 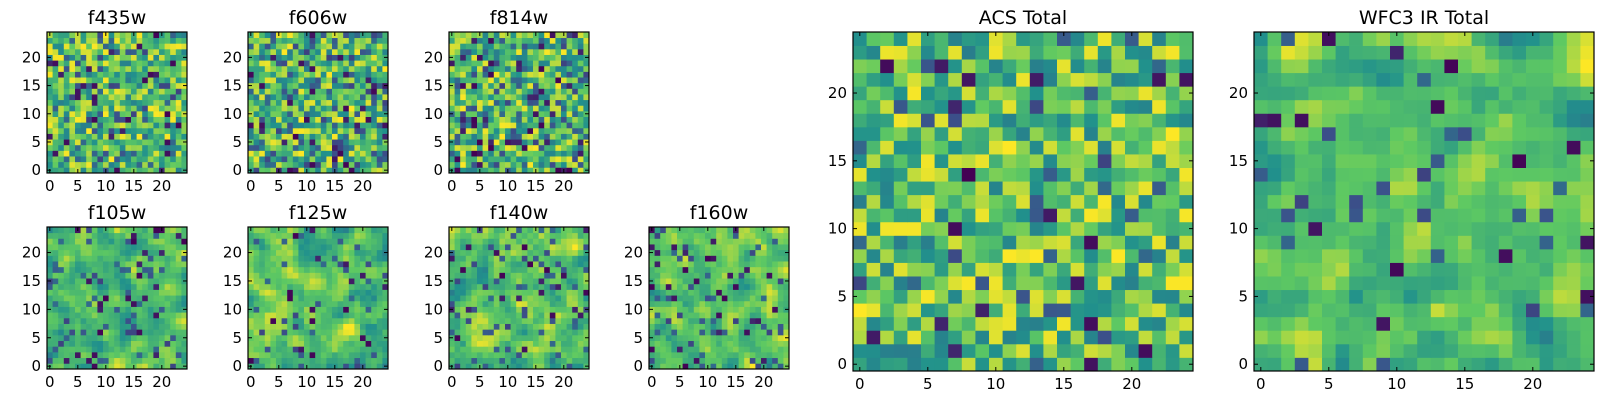 What do you see at coordinates (251, 382) in the screenshot?
I see `x-tick-label: 0` at bounding box center [251, 382].